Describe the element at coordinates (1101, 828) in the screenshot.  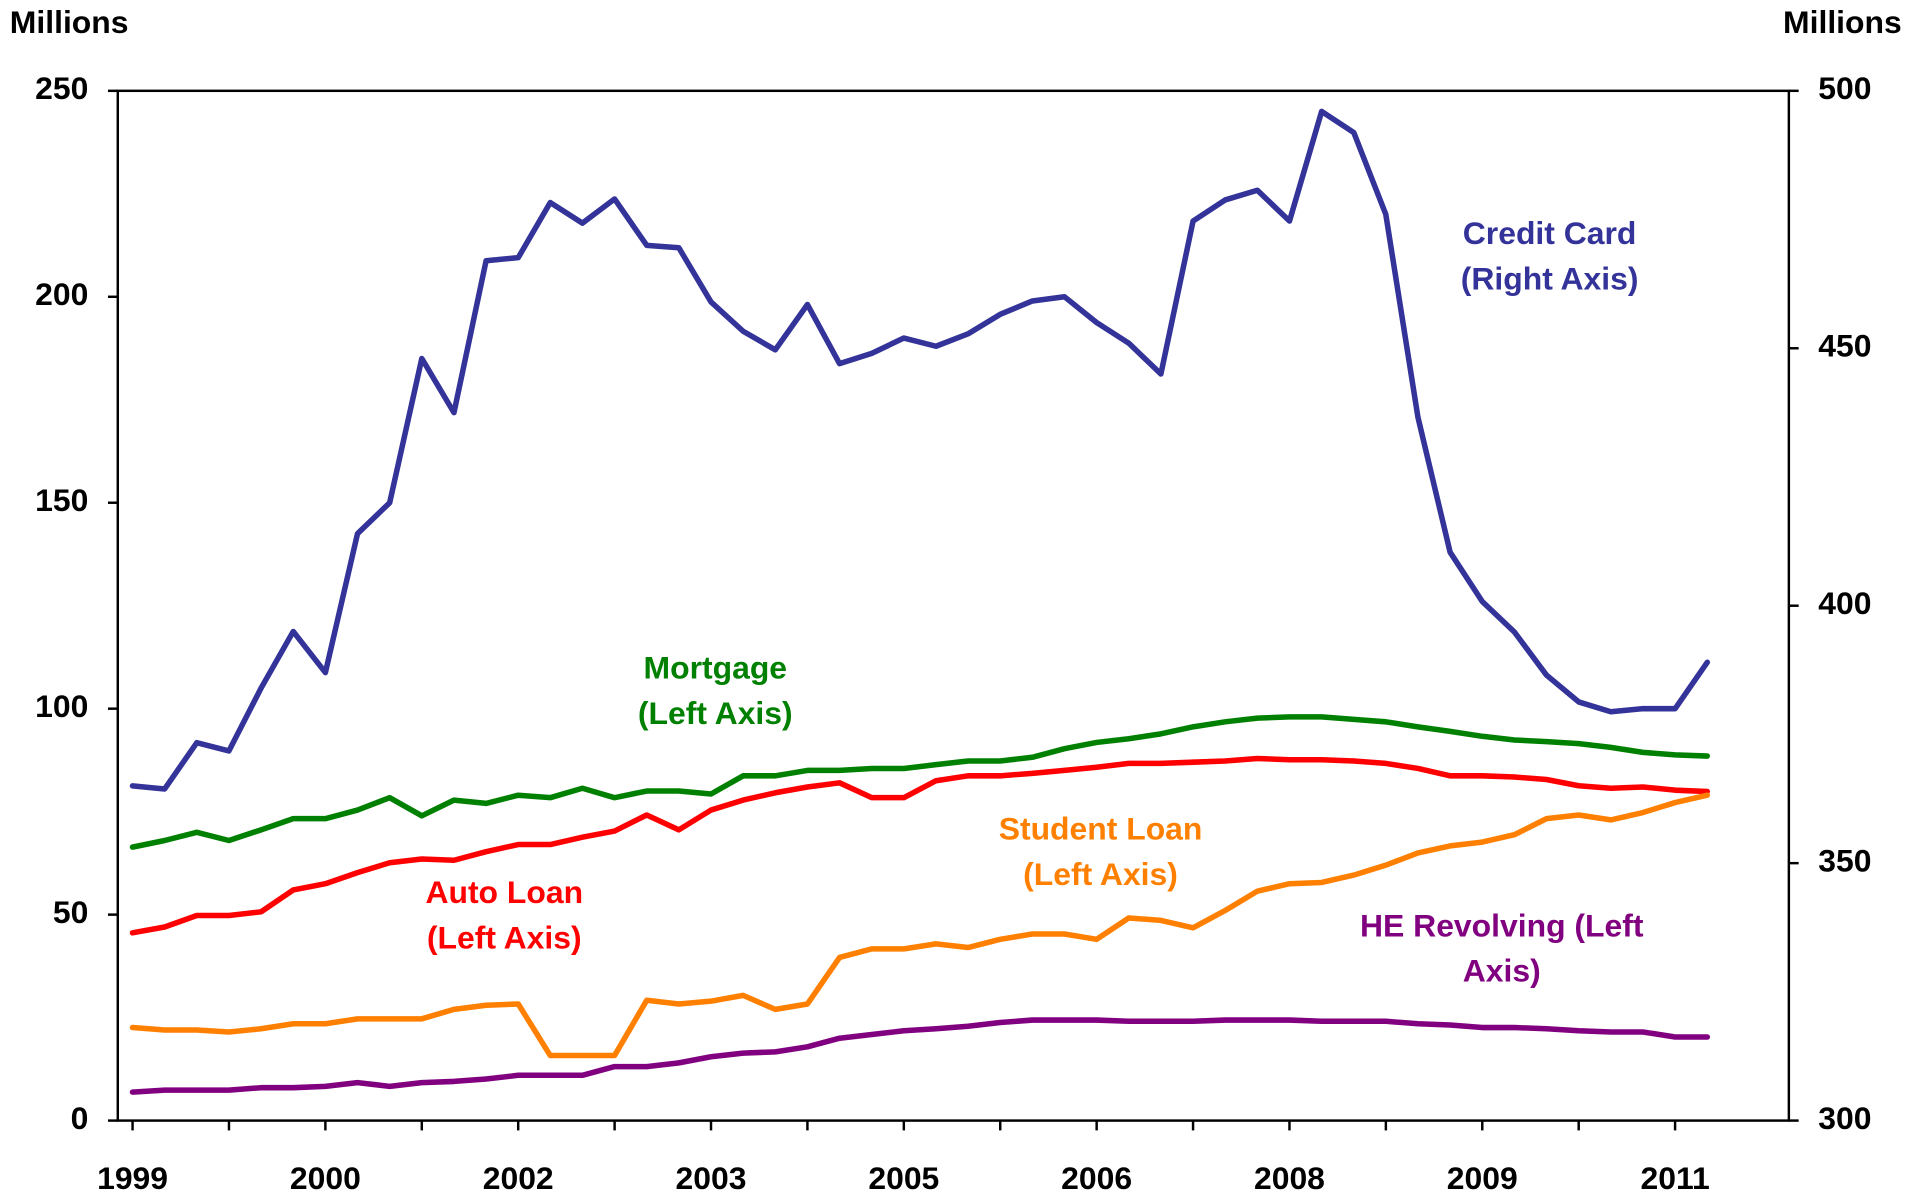
I see `series-label: Student Loan` at that location.